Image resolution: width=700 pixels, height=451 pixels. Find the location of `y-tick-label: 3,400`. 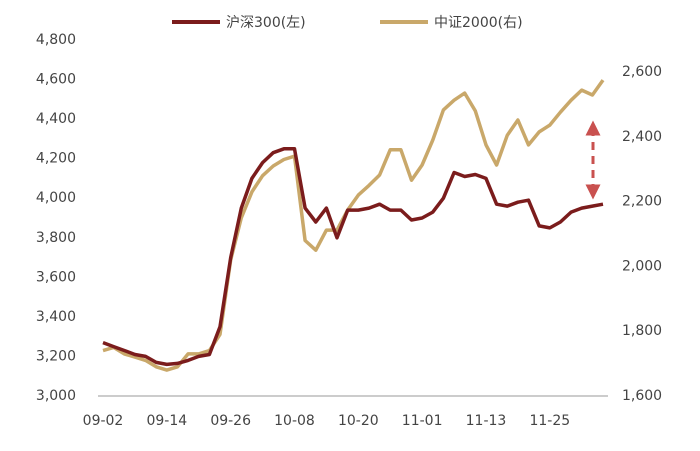

y-tick-label: 3,400 is located at coordinates (56, 317).